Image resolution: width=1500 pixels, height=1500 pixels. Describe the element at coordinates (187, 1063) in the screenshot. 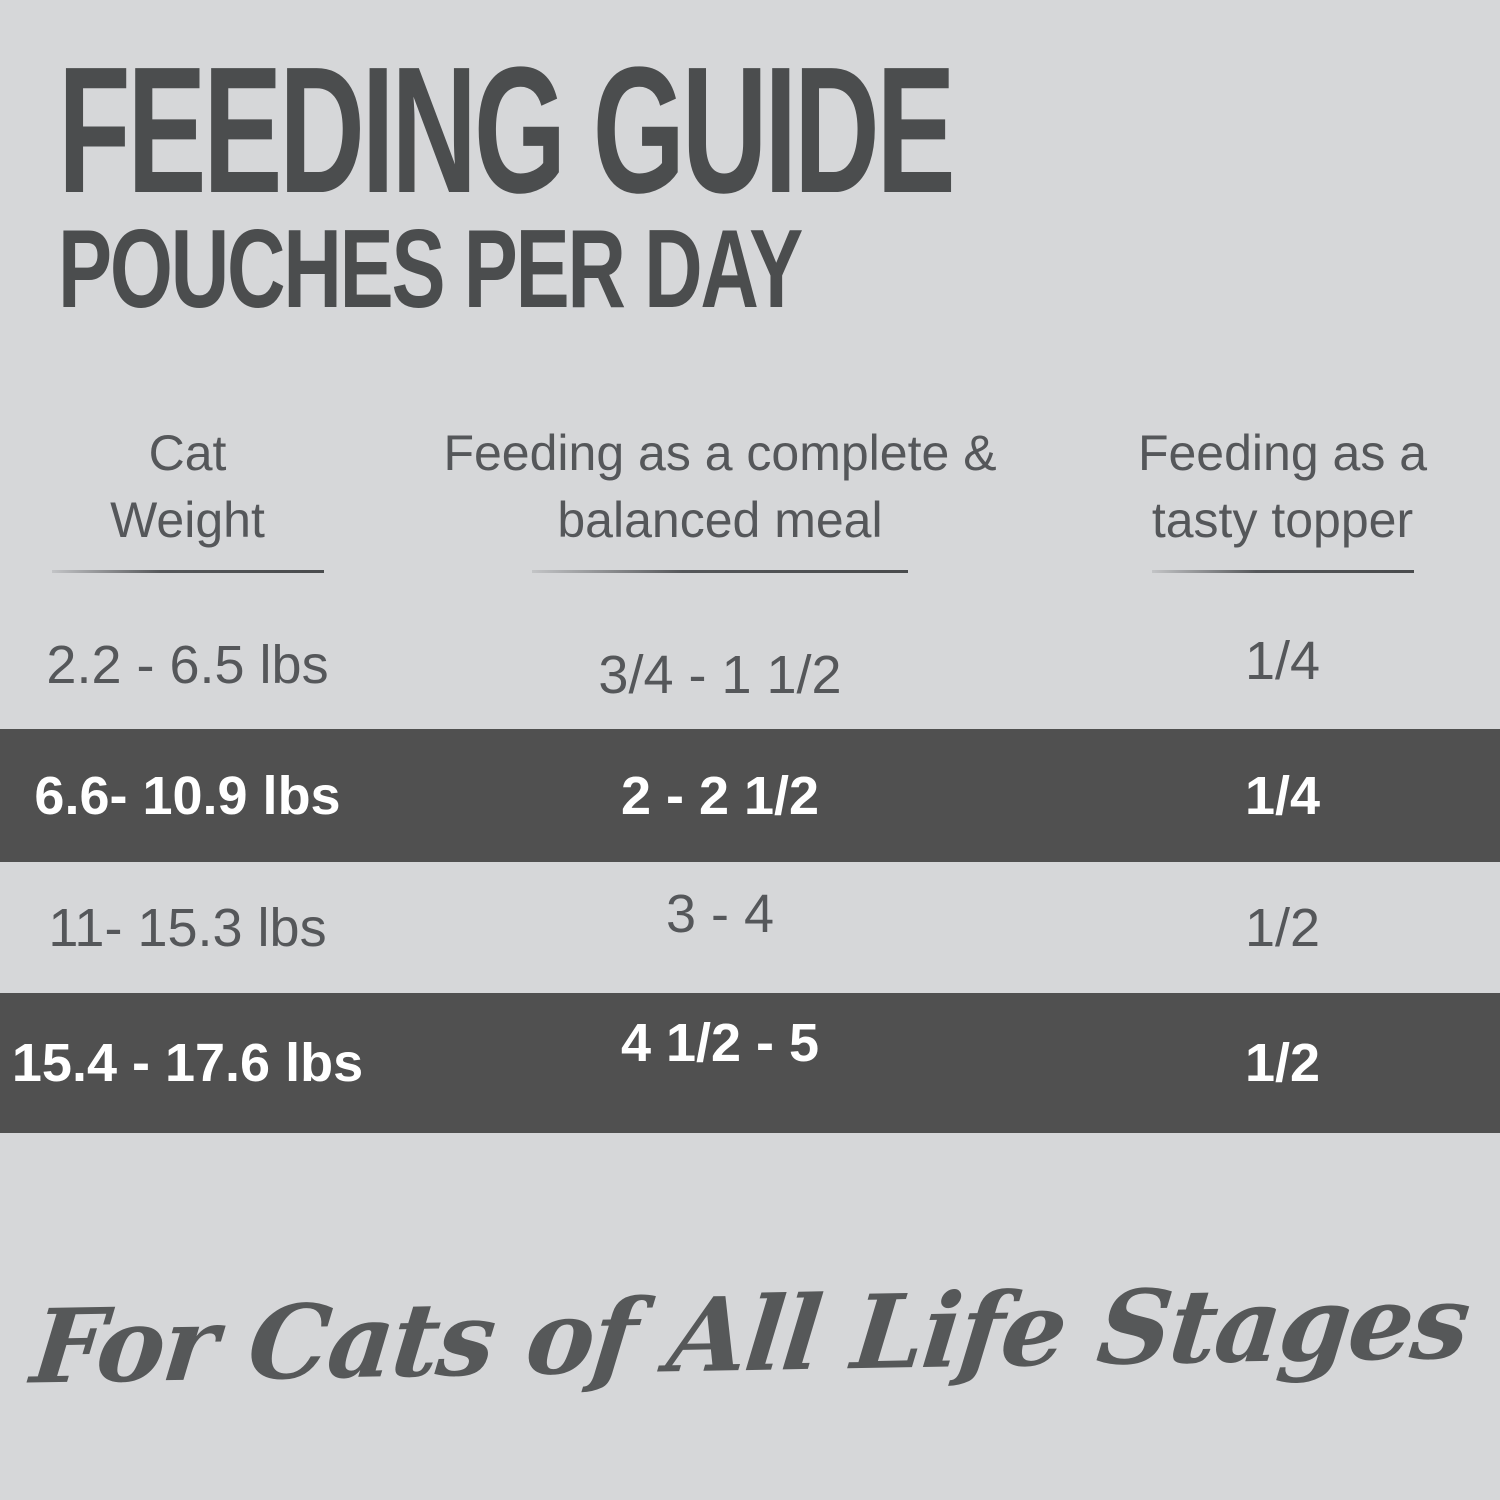

I see `cat-weight-value: 15.4 - 17.6 lbs` at that location.